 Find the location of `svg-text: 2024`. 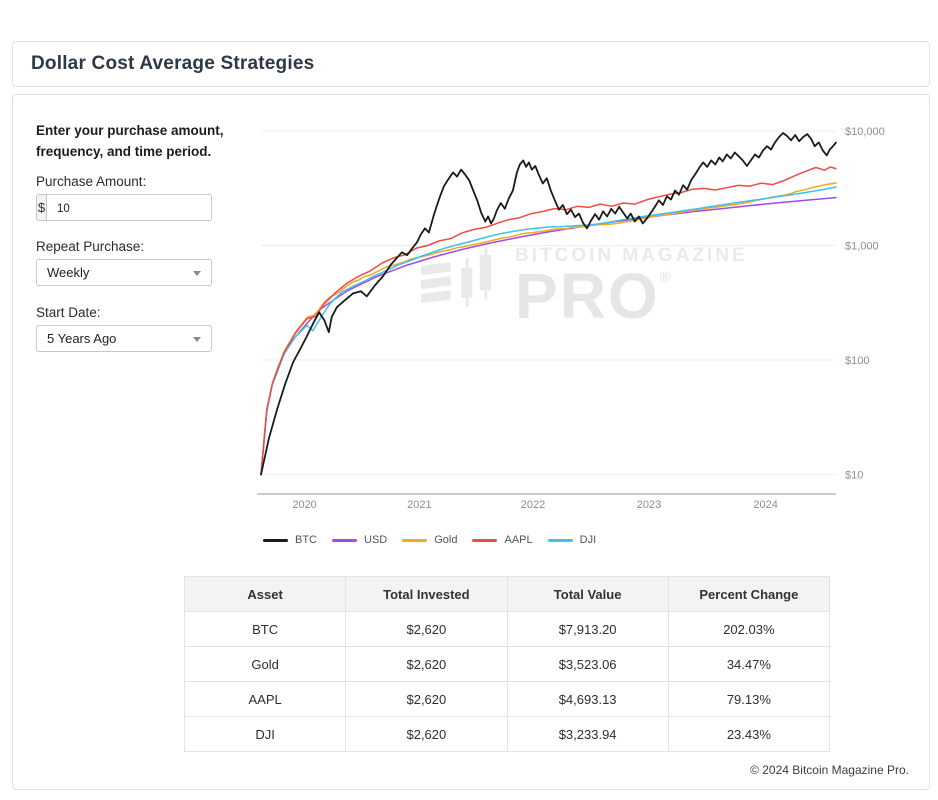

svg-text: 2024 is located at coordinates (765, 505).